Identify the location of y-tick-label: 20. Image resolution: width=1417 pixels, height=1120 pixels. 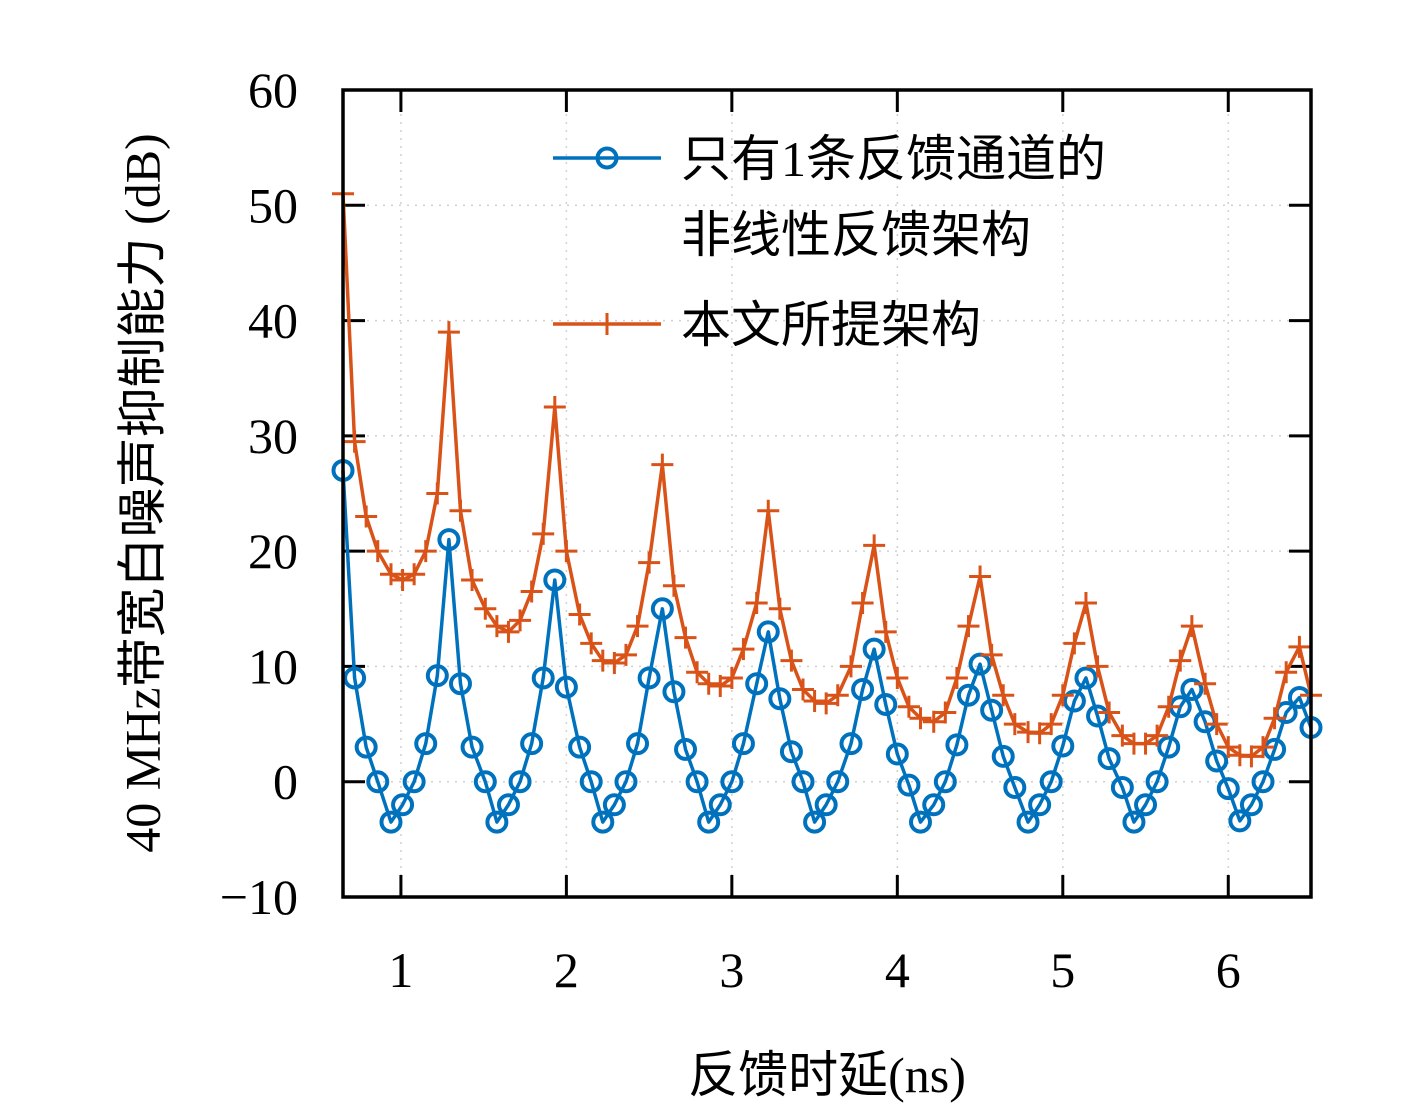
(273, 551).